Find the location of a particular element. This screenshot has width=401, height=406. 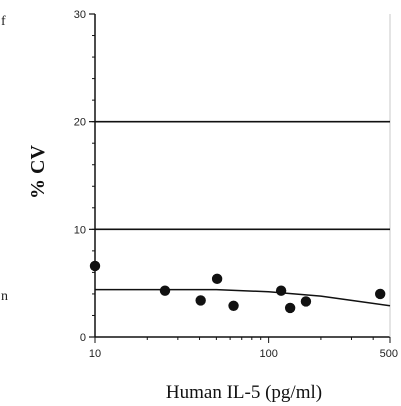

y-axis-label: % CV is located at coordinates (38, 172).